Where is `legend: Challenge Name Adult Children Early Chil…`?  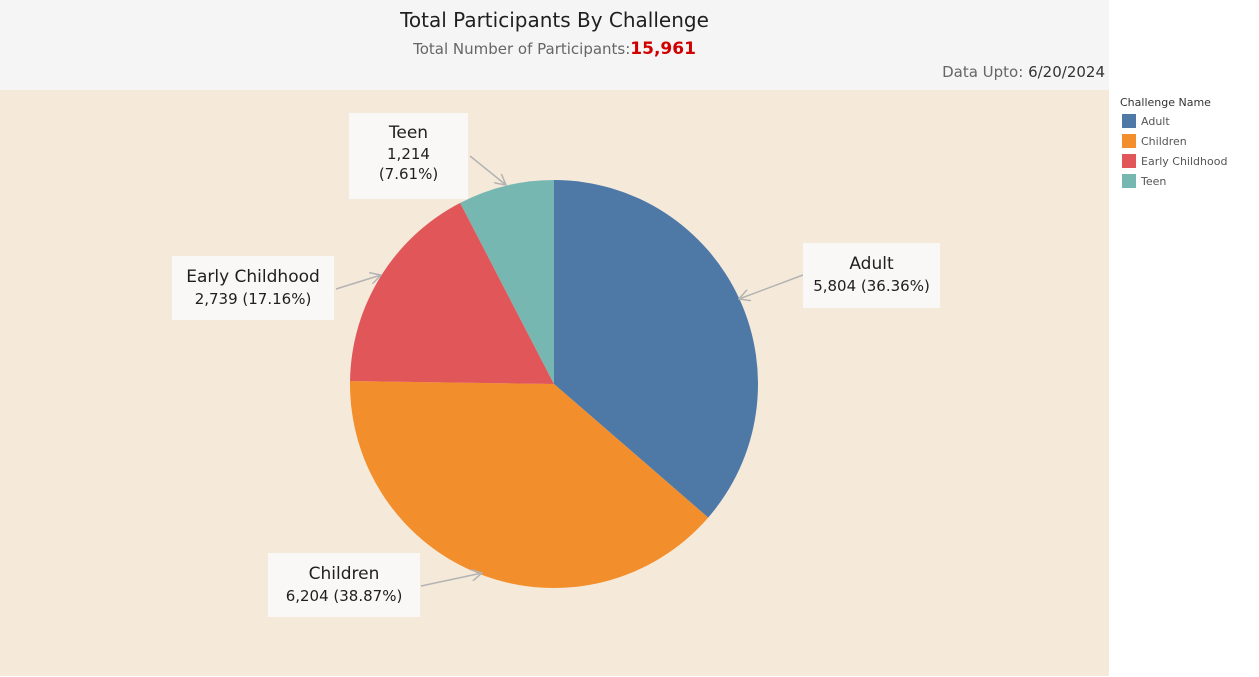
legend: Challenge Name Adult Children Early Chil… is located at coordinates (1184, 383).